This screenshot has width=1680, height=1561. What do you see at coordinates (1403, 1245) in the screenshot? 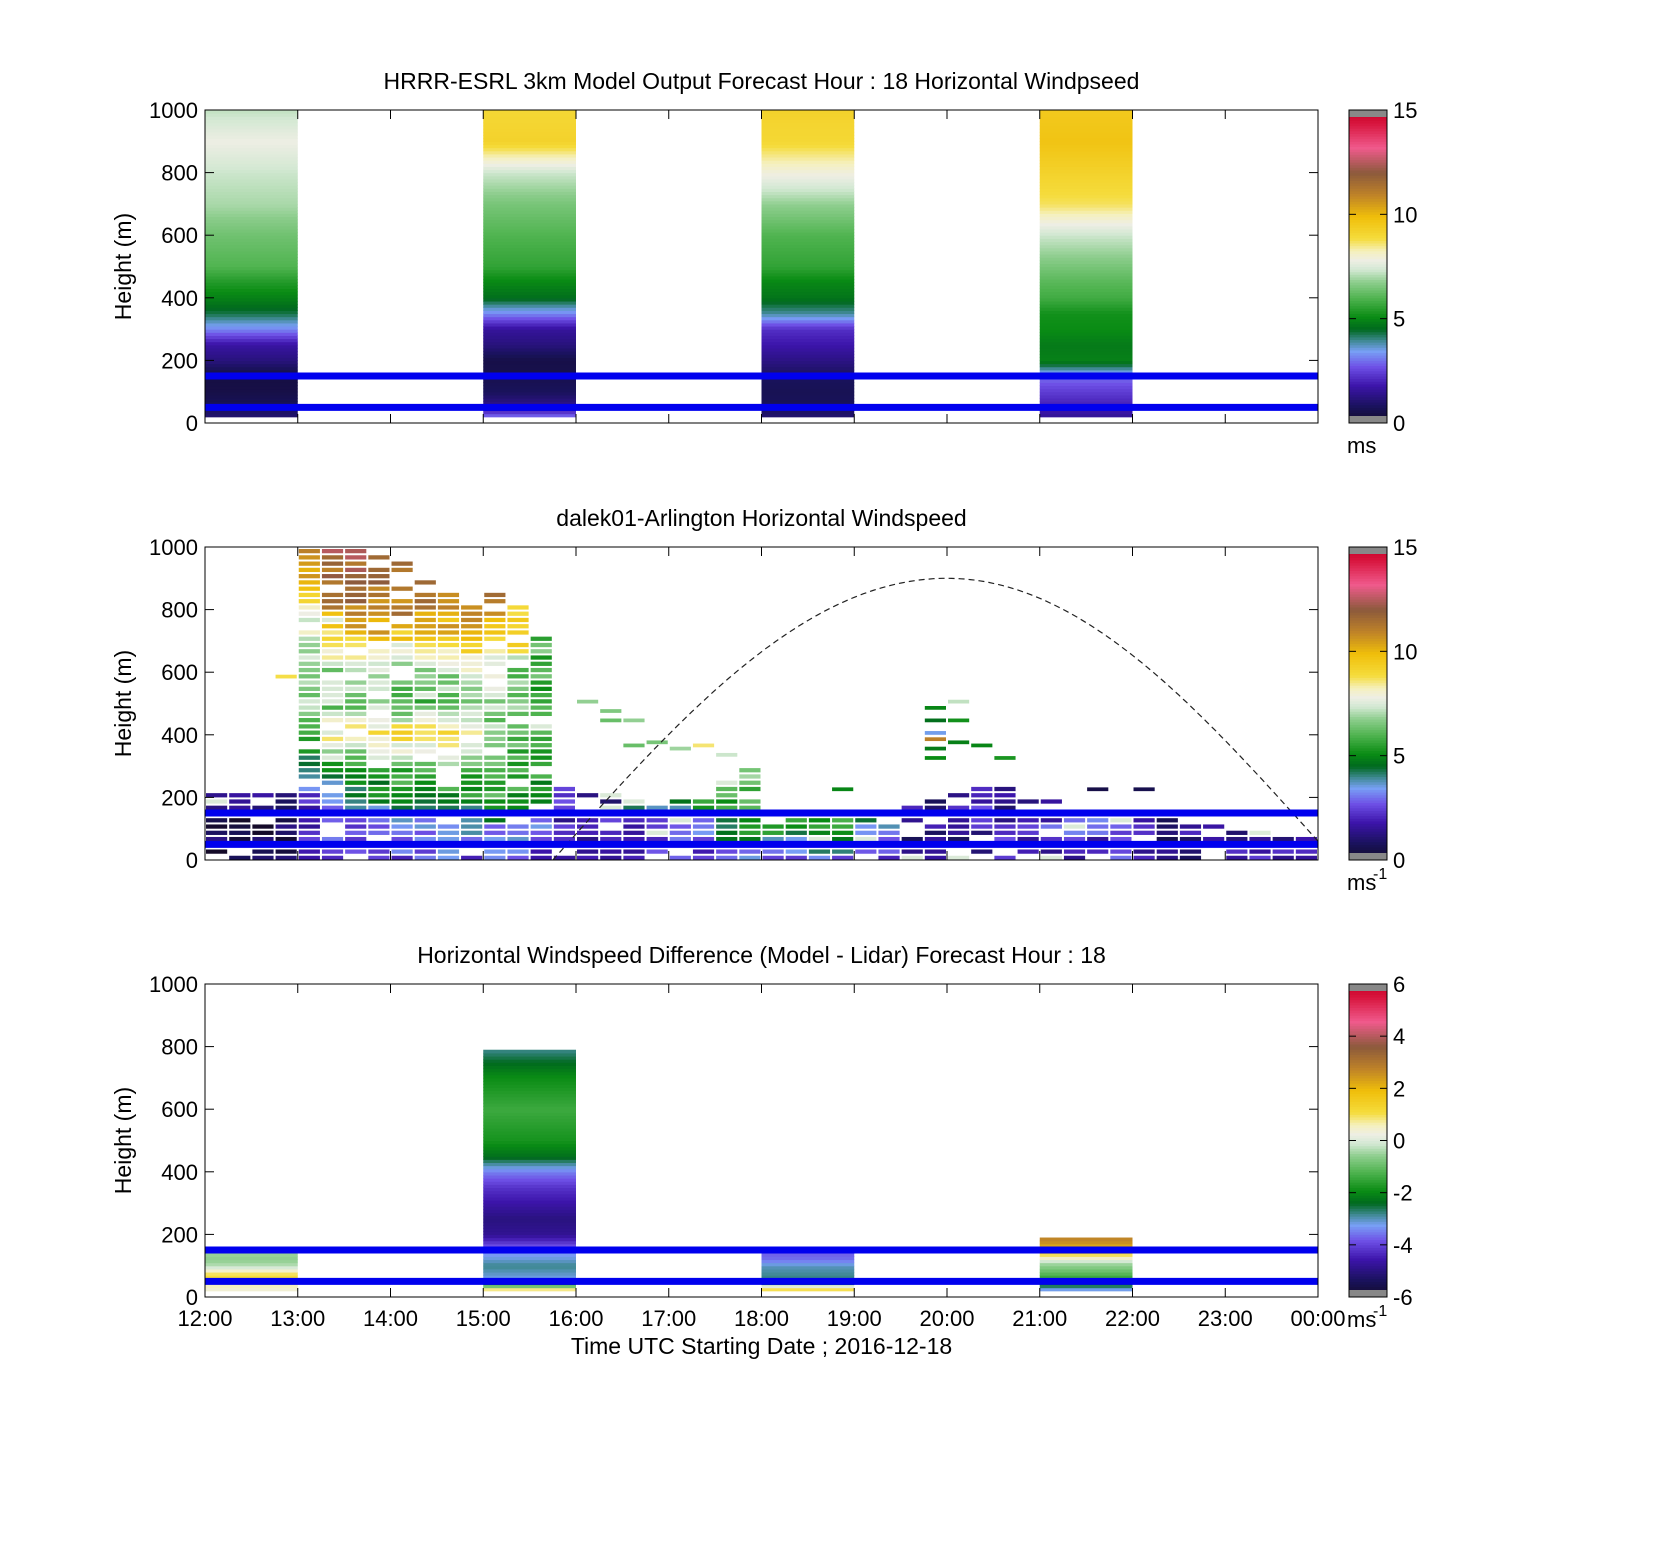
I see `colorbar-tick-label: -4` at bounding box center [1403, 1245].